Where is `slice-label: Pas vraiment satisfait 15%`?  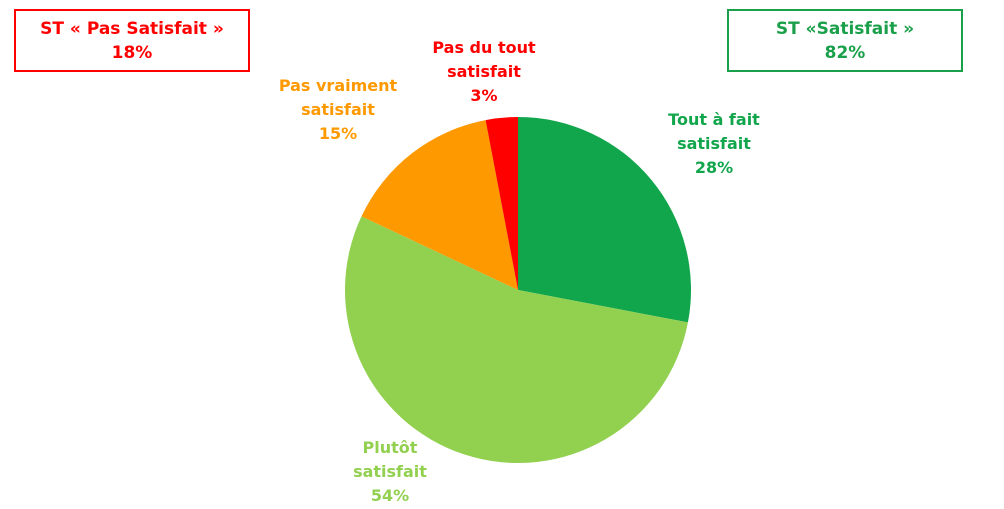
slice-label: Pas vraiment satisfait 15% is located at coordinates (338, 110).